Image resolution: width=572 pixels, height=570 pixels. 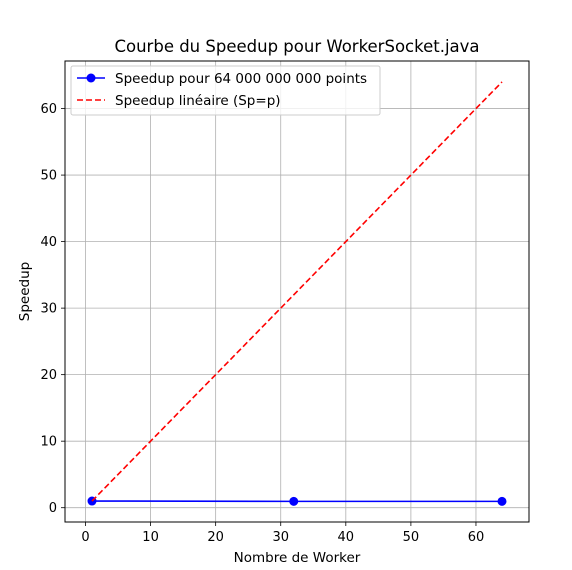 I want to click on y-tick-label-20: 20, so click(x=48, y=375).